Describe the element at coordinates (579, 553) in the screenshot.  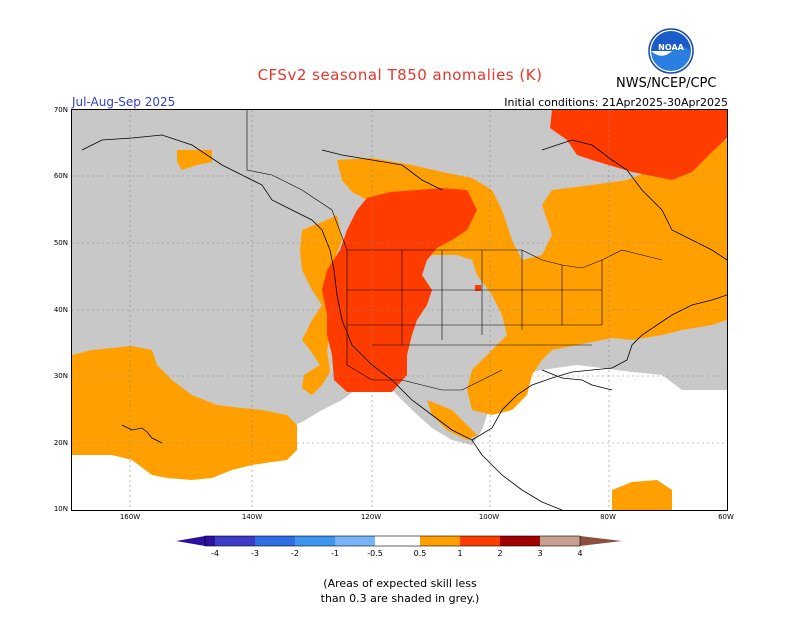
I see `legend-label-4: 4` at that location.